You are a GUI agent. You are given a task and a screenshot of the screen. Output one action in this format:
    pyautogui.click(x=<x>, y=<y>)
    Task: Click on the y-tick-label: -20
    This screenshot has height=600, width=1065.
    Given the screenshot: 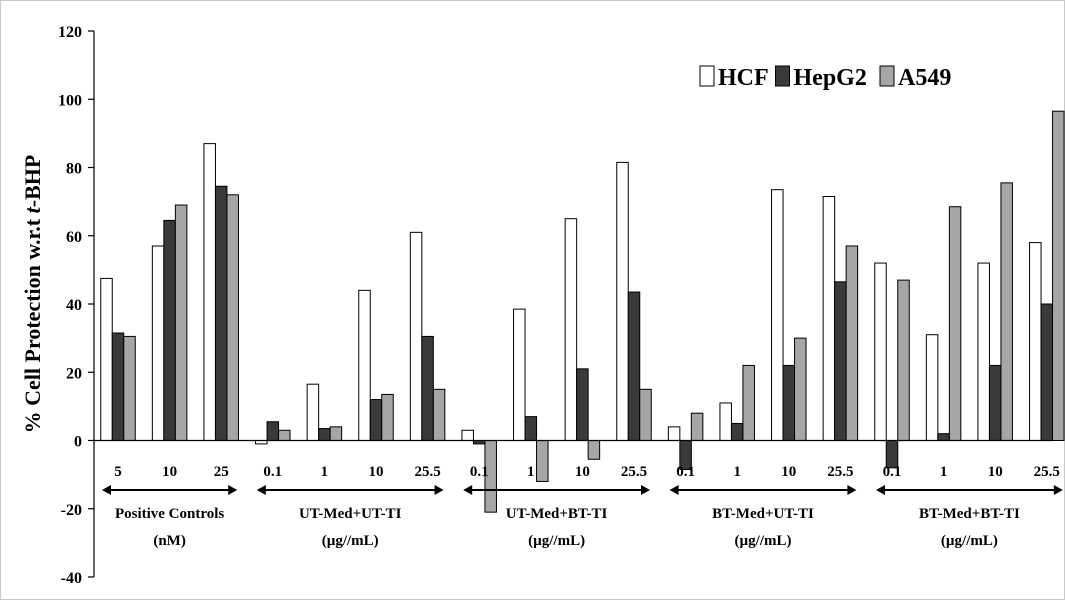 What is the action you would take?
    pyautogui.click(x=71, y=510)
    